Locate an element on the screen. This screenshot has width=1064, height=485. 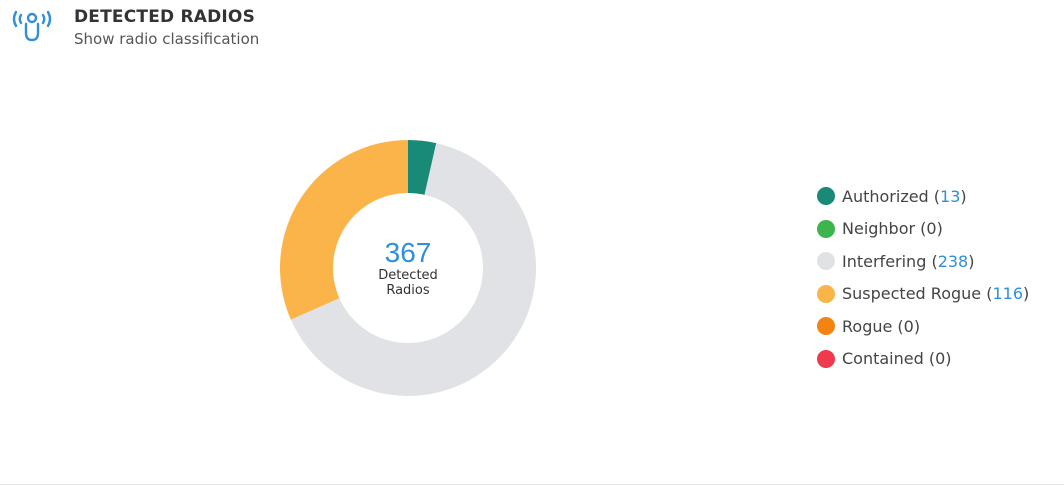
legend-item-rogue: Rogue (0) is located at coordinates (923, 326).